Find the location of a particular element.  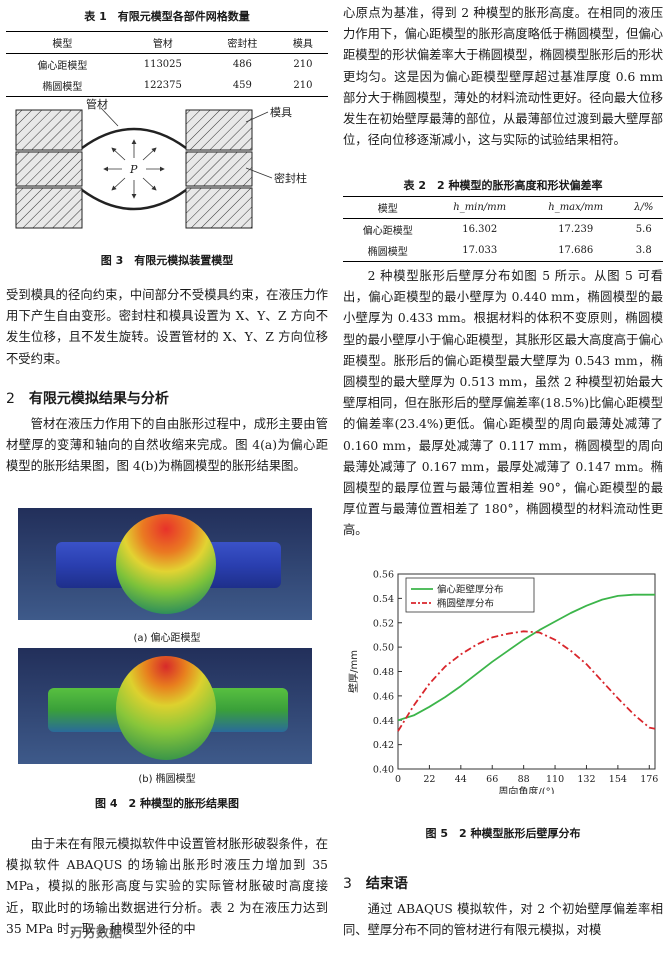

y-tick-label: 0.54 is located at coordinates (383, 599).